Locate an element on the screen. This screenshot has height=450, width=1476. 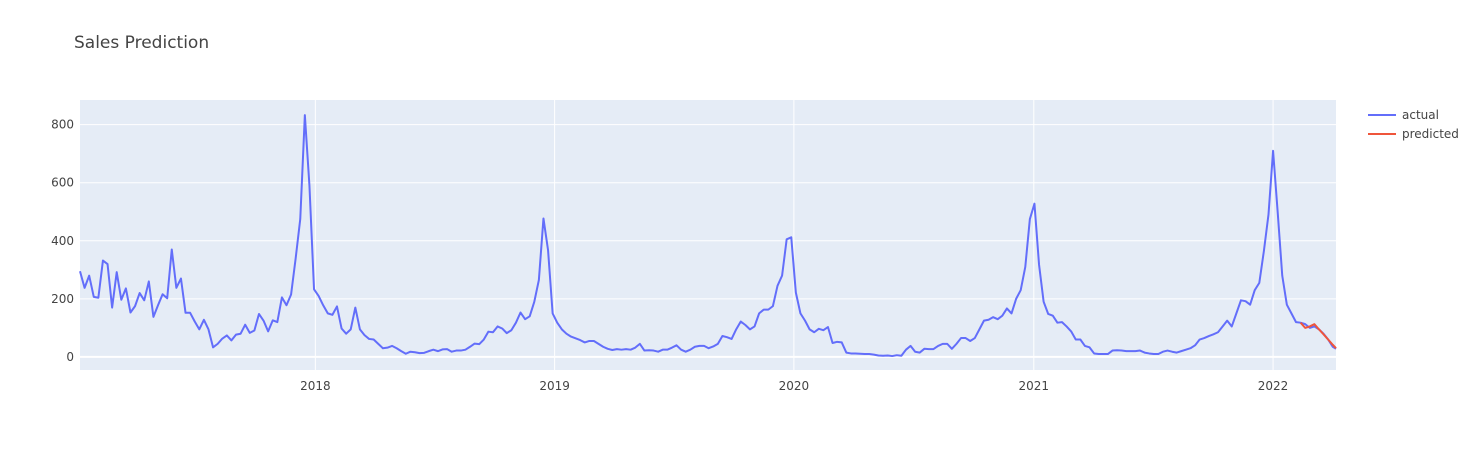
y-tick-label: 400 is located at coordinates (62, 241).